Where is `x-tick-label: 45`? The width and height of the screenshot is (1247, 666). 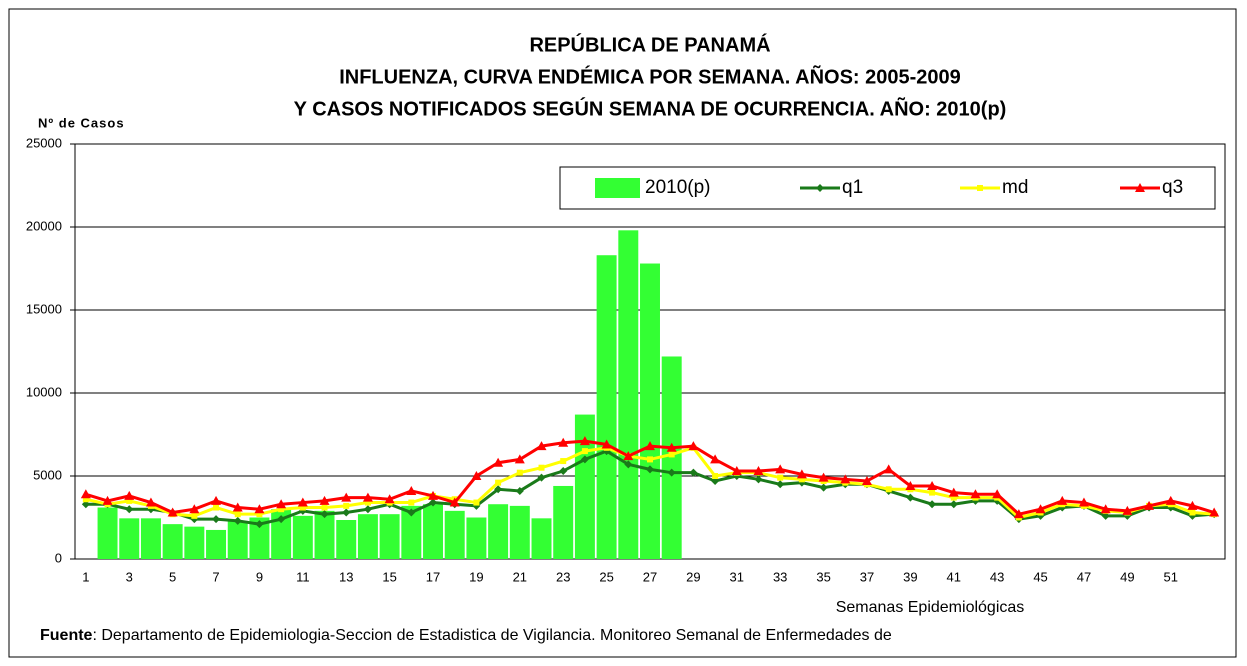
x-tick-label: 45 is located at coordinates (1040, 576).